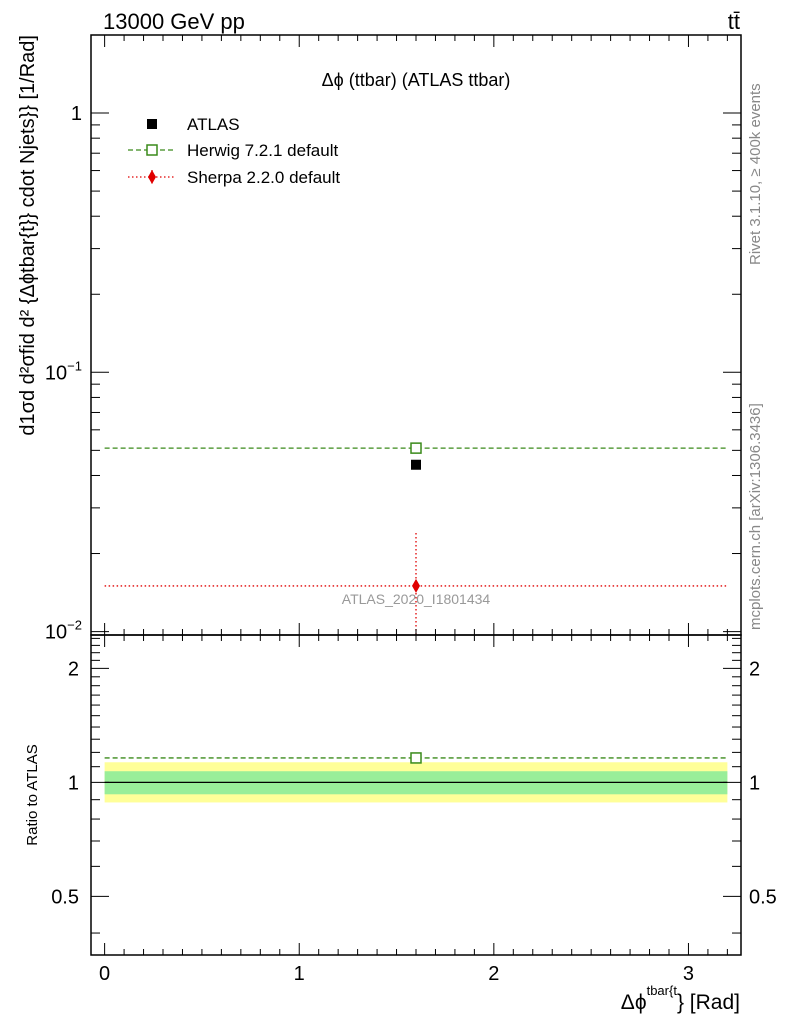 The width and height of the screenshot is (786, 1024). Describe the element at coordinates (416, 80) in the screenshot. I see `plot-title: Δϕ (ttbar) (ATLAS ttbar)` at that location.